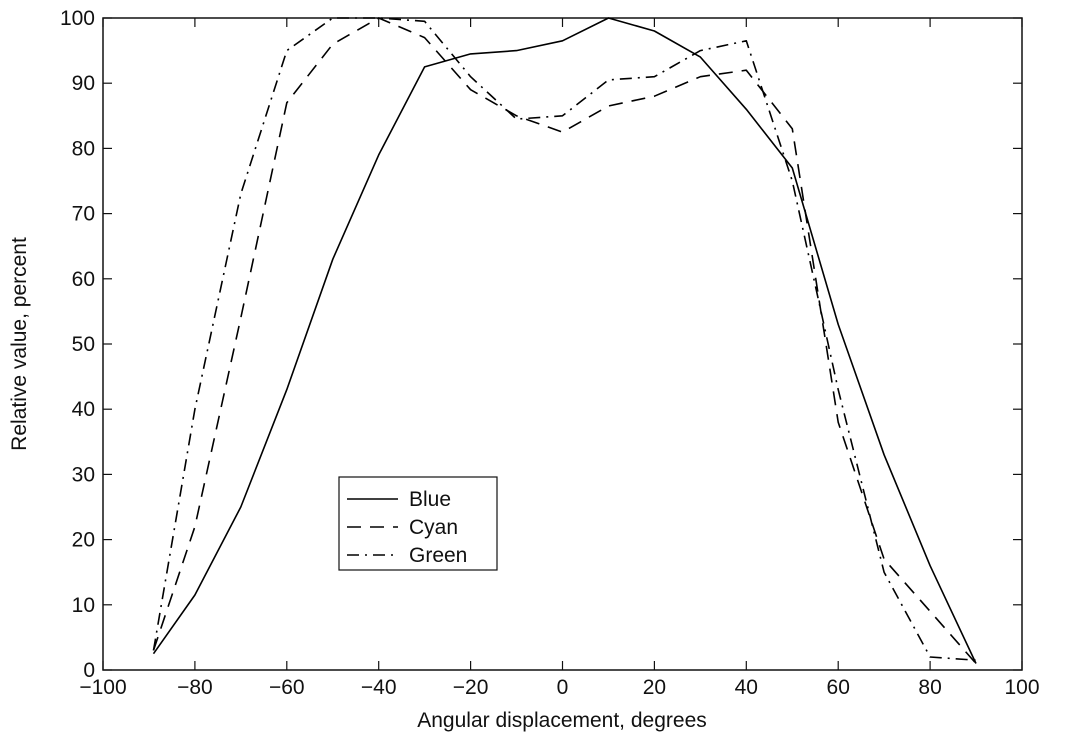 This screenshot has height=740, width=1066. Describe the element at coordinates (83, 279) in the screenshot. I see `y-tick-label: 60` at that location.